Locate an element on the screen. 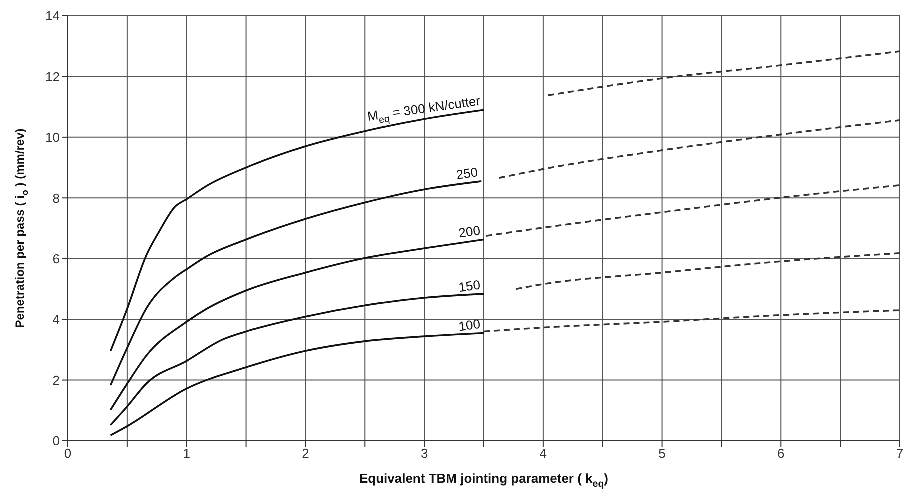 This screenshot has height=499, width=922. text: 150 is located at coordinates (470, 286).